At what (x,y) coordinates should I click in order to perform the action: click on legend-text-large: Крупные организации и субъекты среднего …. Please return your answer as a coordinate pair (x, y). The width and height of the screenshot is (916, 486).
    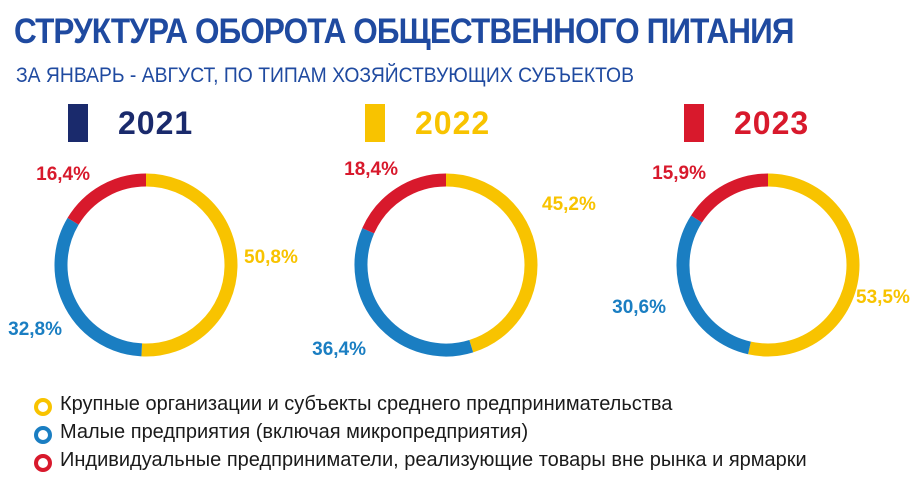
    Looking at the image, I should click on (366, 404).